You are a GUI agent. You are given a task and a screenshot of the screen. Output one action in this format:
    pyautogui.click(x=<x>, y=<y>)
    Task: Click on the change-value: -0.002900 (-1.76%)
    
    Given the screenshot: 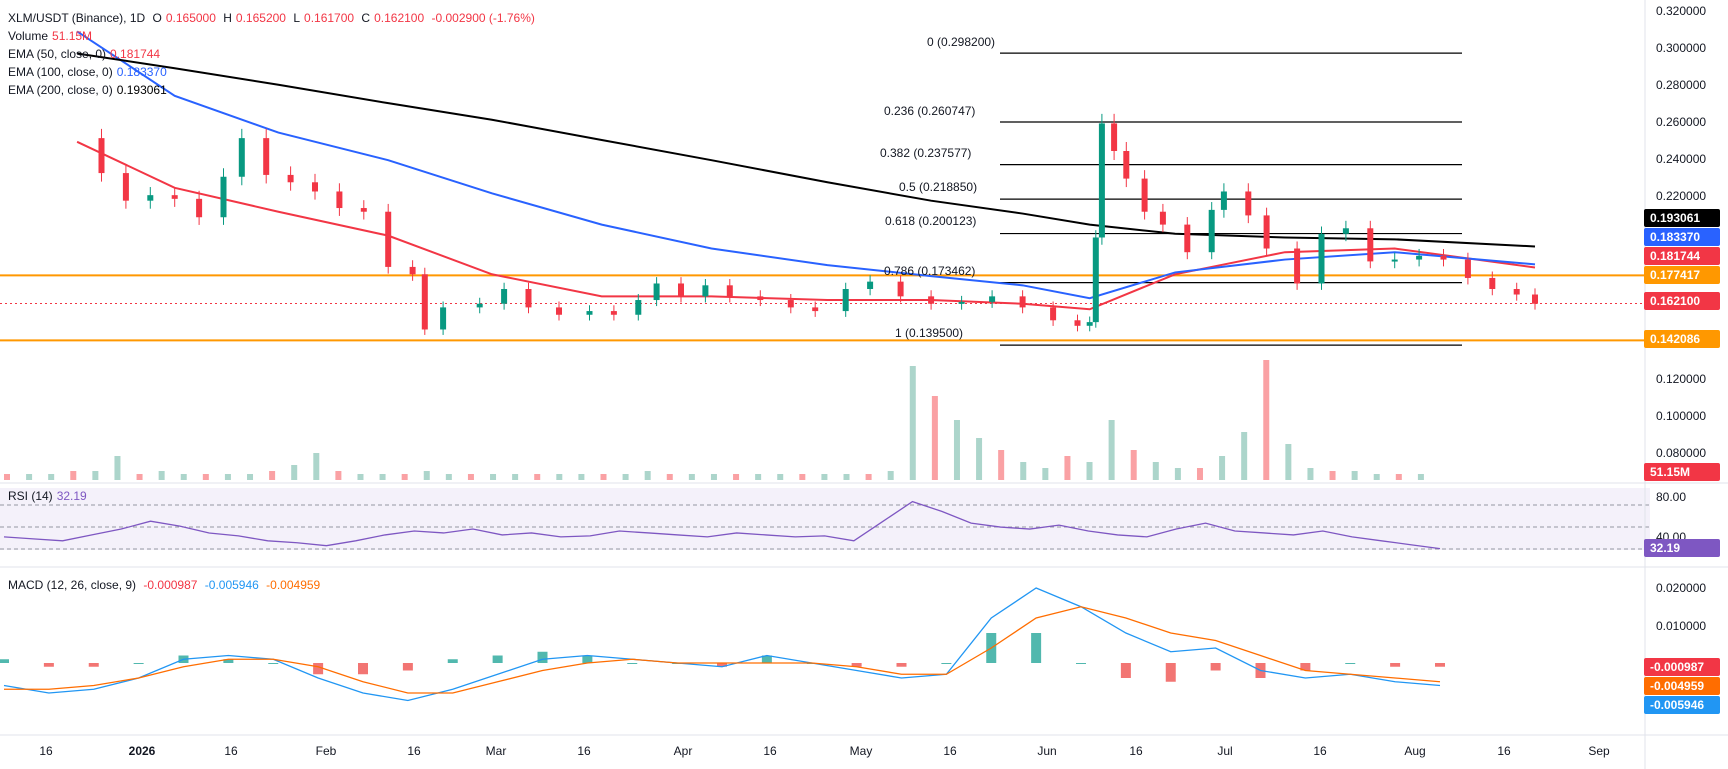 What is the action you would take?
    pyautogui.click(x=483, y=18)
    